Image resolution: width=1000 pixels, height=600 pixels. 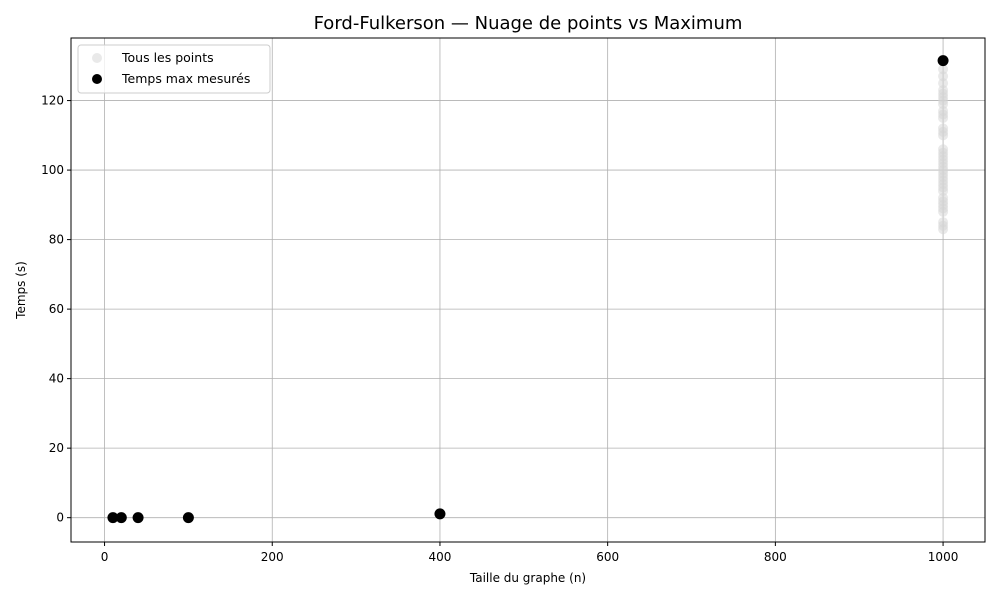 I want to click on x-tick-label: 200, so click(x=272, y=557).